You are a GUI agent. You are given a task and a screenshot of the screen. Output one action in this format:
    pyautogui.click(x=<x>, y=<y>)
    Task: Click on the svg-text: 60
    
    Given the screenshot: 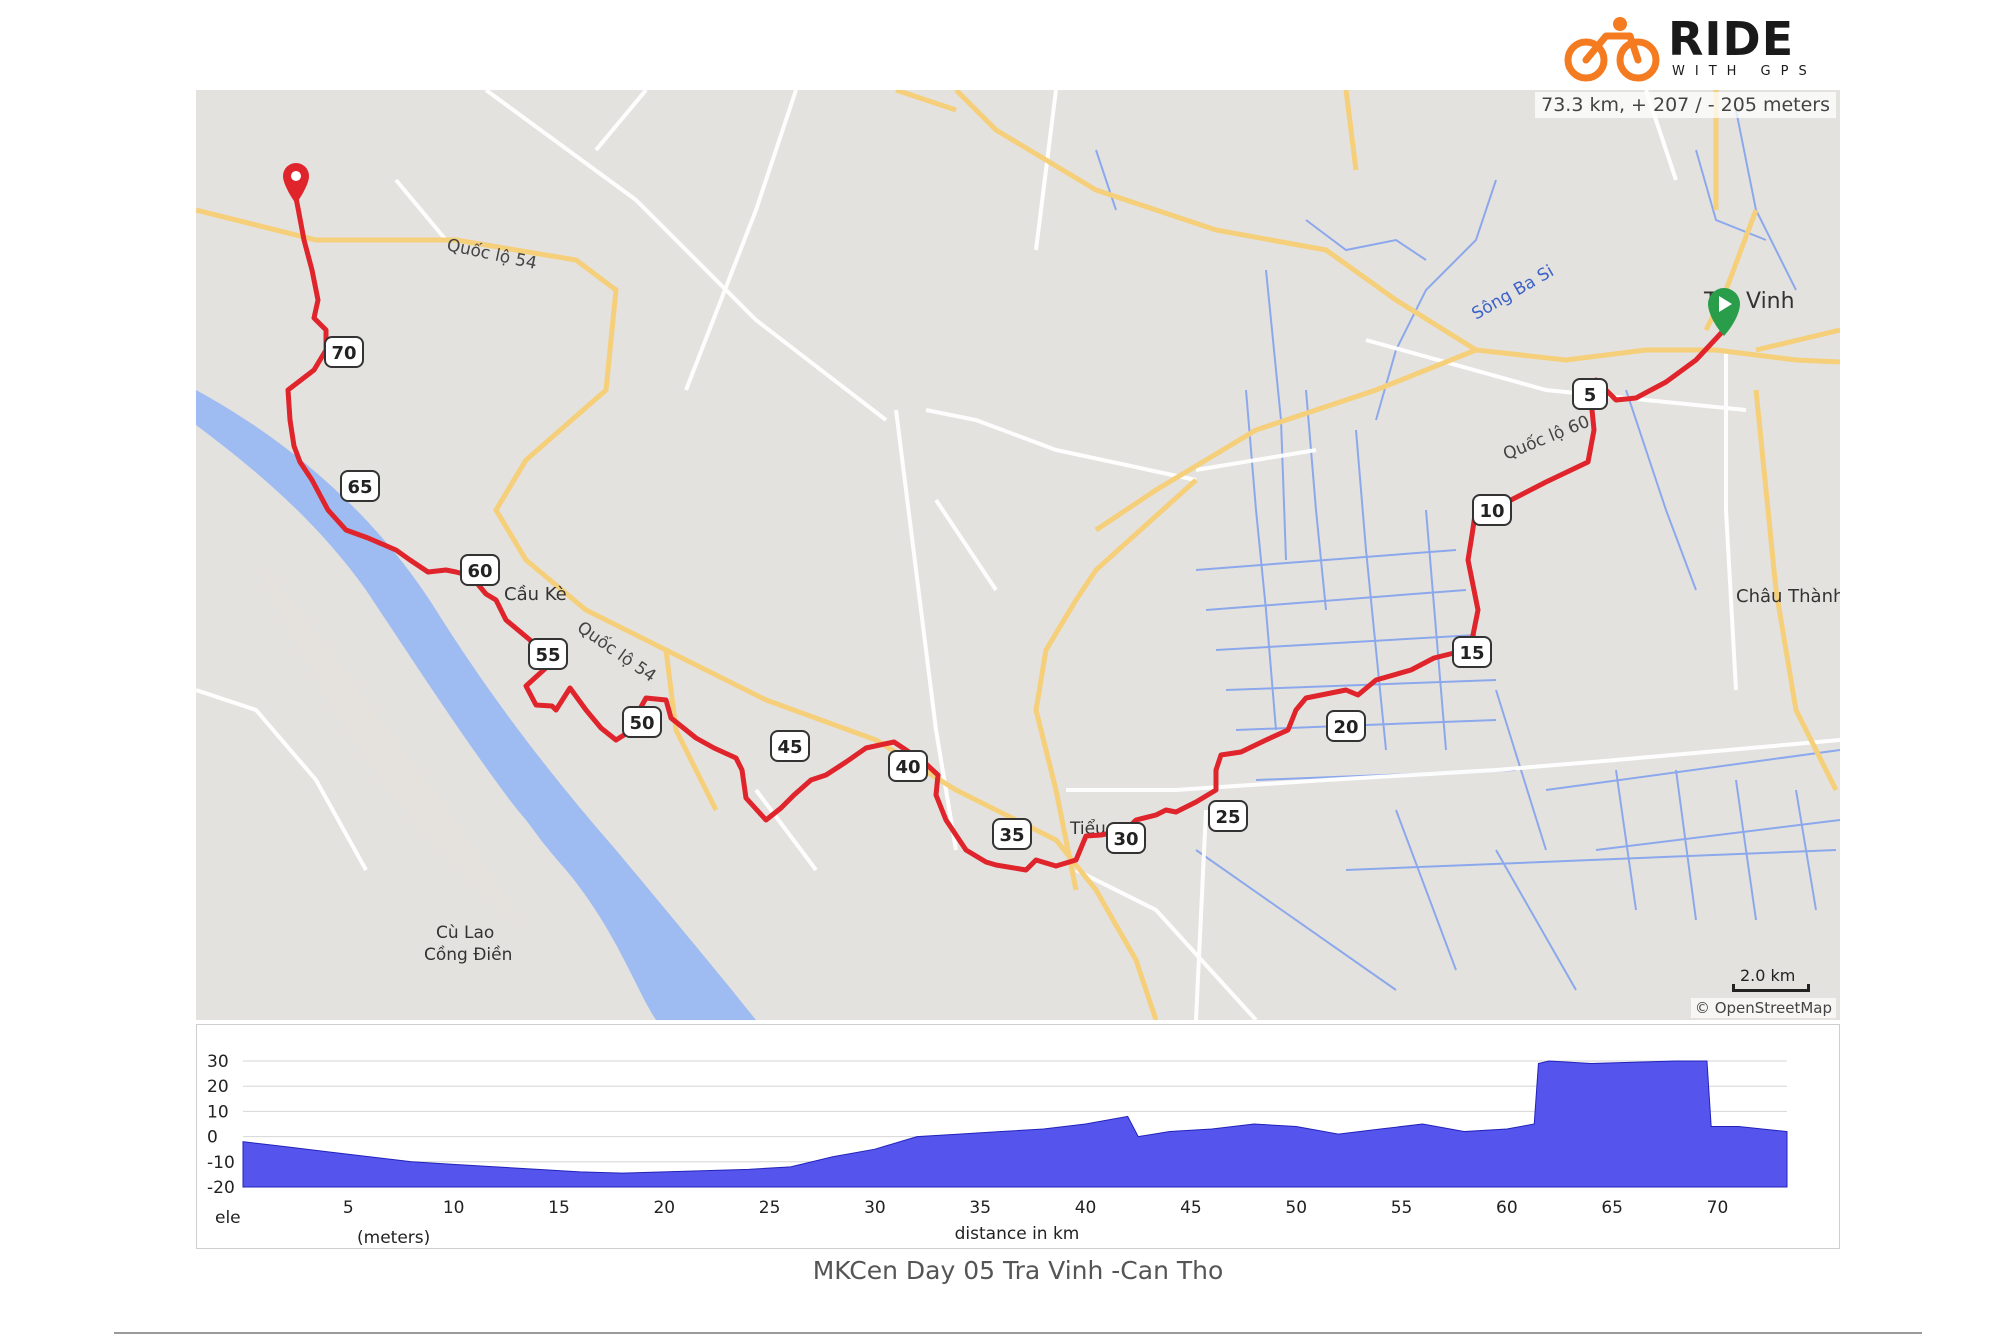 What is the action you would take?
    pyautogui.click(x=479, y=571)
    